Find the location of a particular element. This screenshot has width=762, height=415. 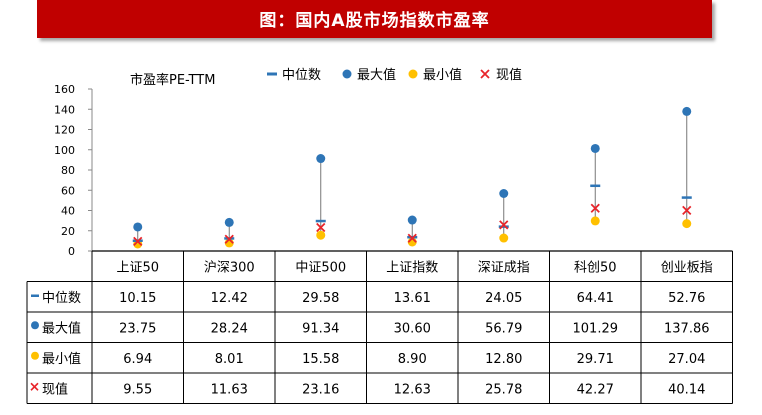

title-banner: 图：国内A股市场指数市盈率 is located at coordinates (374, 19).